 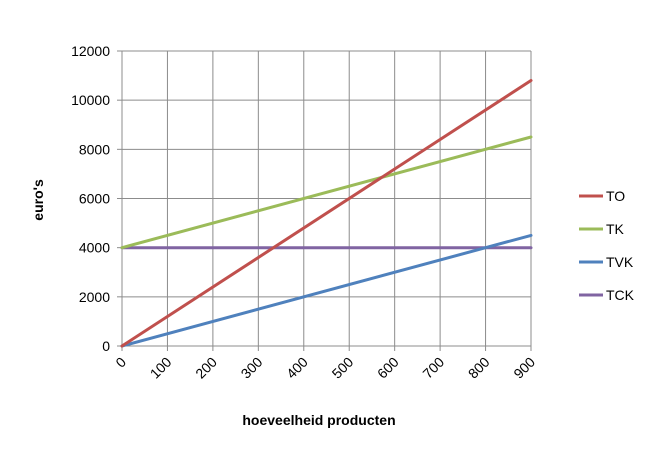 What do you see at coordinates (206, 368) in the screenshot?
I see `x-tick-label: 200` at bounding box center [206, 368].